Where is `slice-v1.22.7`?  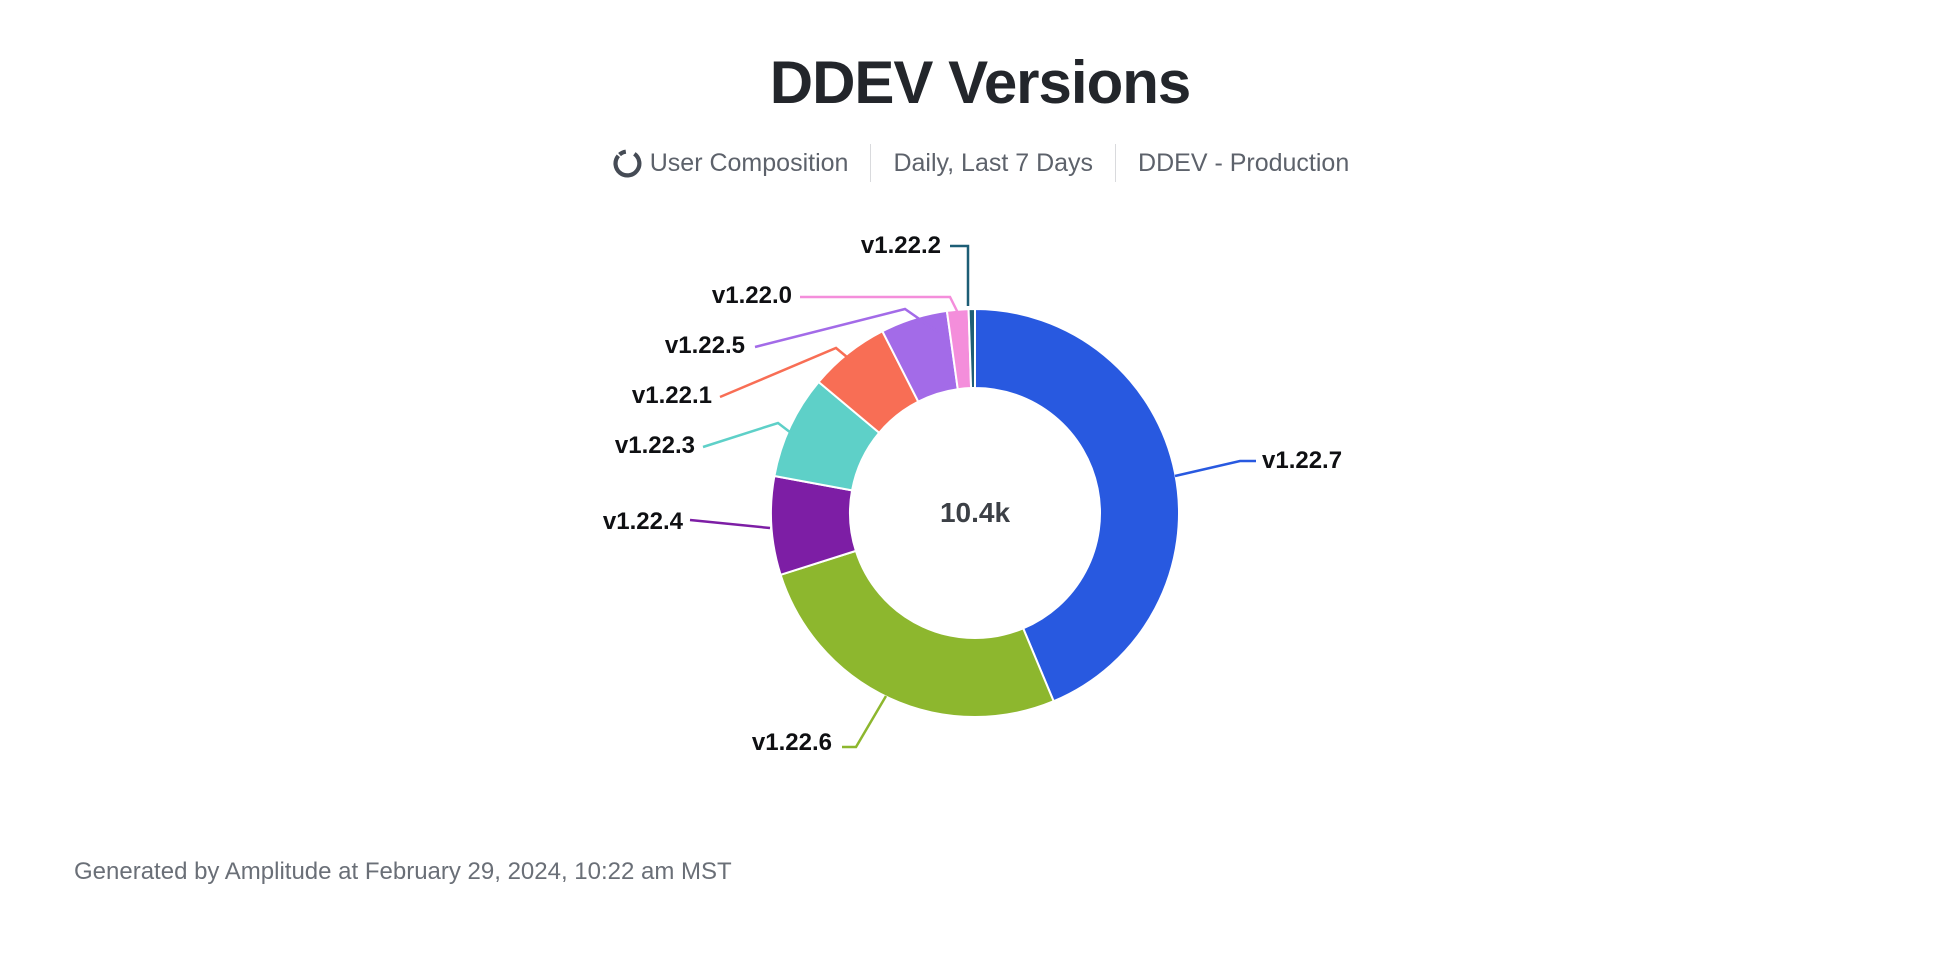
slice-v1.22.7 is located at coordinates (1077, 505).